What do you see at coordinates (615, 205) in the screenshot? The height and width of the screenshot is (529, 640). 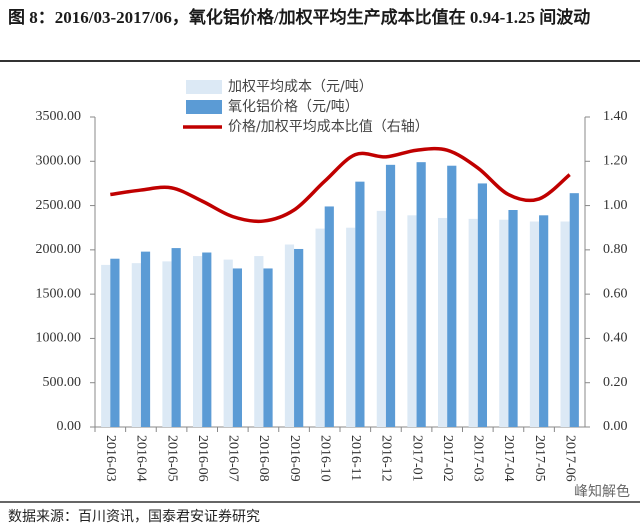 I see `y2-tick-label: 1.00` at bounding box center [615, 205].